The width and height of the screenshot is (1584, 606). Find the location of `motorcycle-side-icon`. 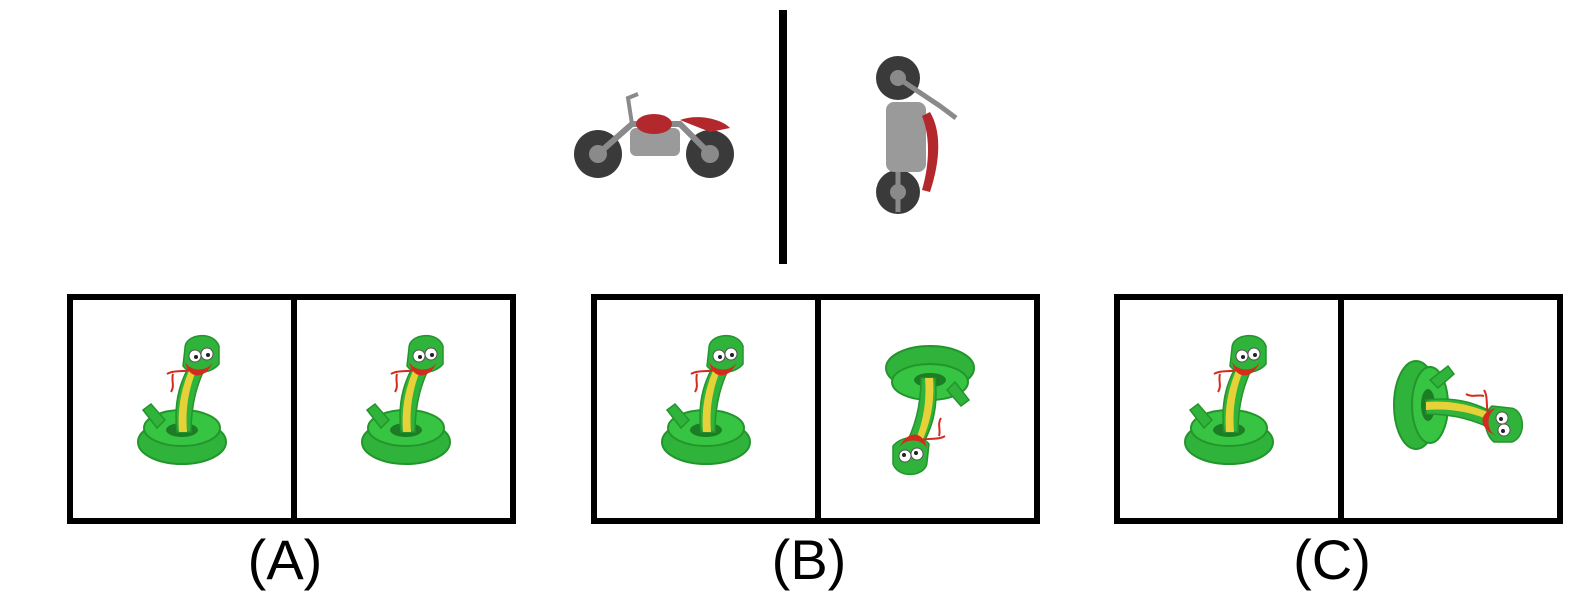

motorcycle-side-icon is located at coordinates (654, 136).